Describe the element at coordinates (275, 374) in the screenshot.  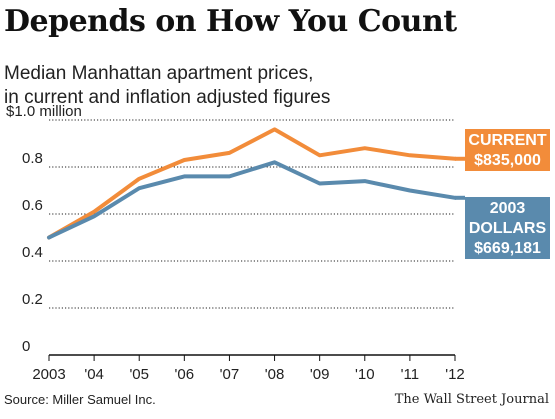
I see `x-tick-label: '08` at that location.